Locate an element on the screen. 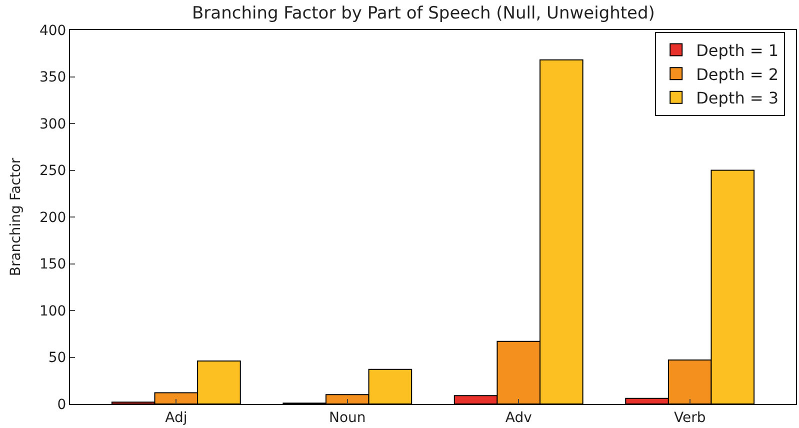 The width and height of the screenshot is (799, 428). x-tick-label: Adv is located at coordinates (518, 418).